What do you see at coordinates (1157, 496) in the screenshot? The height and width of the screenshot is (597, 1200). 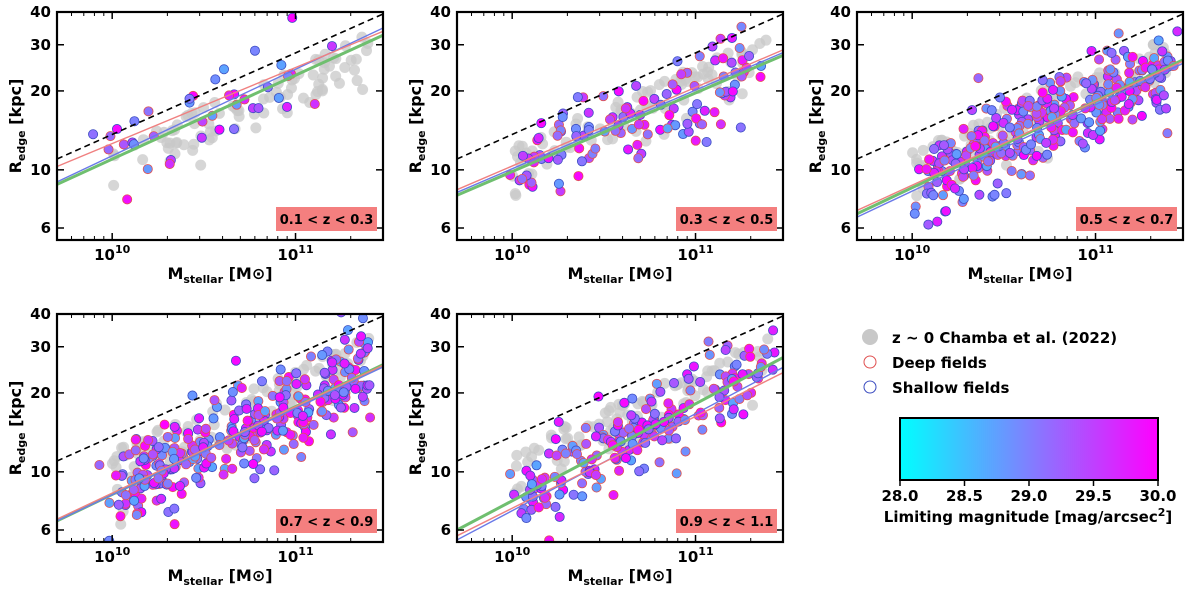 I see `colorbar-tick-label: 30.0` at bounding box center [1157, 496].